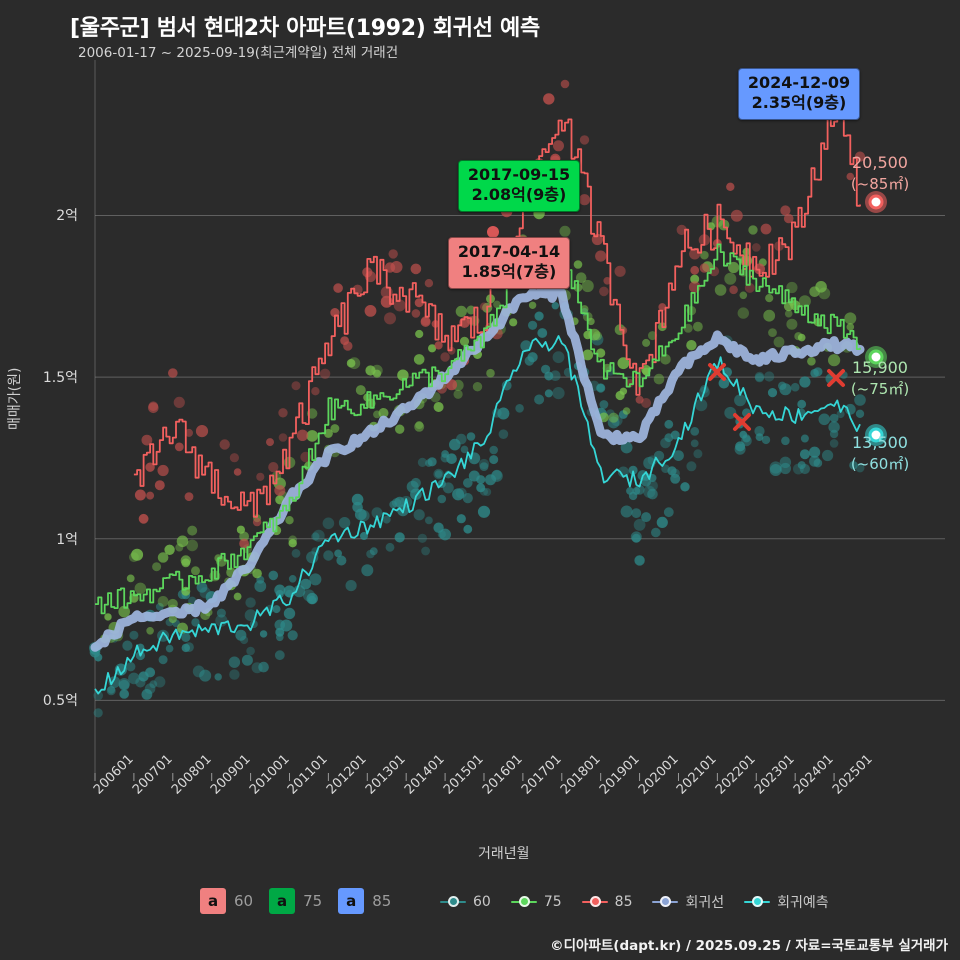  Describe the element at coordinates (705, 903) in the screenshot. I see `legend-label: 회귀선` at that location.